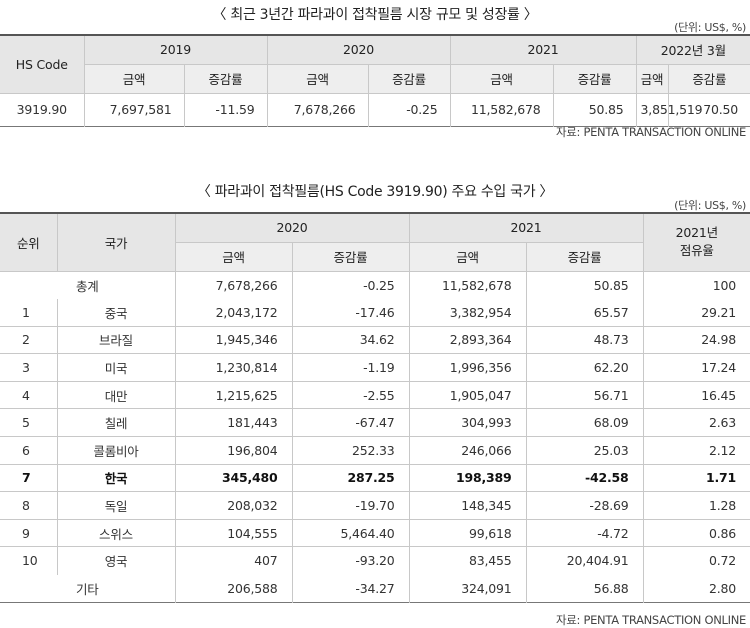  I want to click on rate-cell: -34.27, so click(350, 588).